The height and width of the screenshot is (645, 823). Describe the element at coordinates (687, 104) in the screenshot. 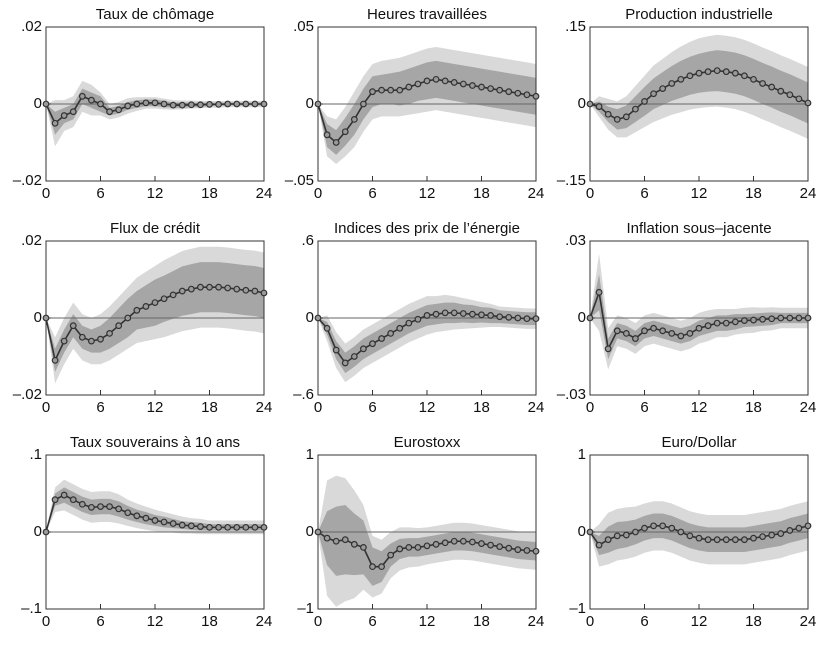

I see `panel: Production industrielle.150–.150 6 12 18 24` at that location.